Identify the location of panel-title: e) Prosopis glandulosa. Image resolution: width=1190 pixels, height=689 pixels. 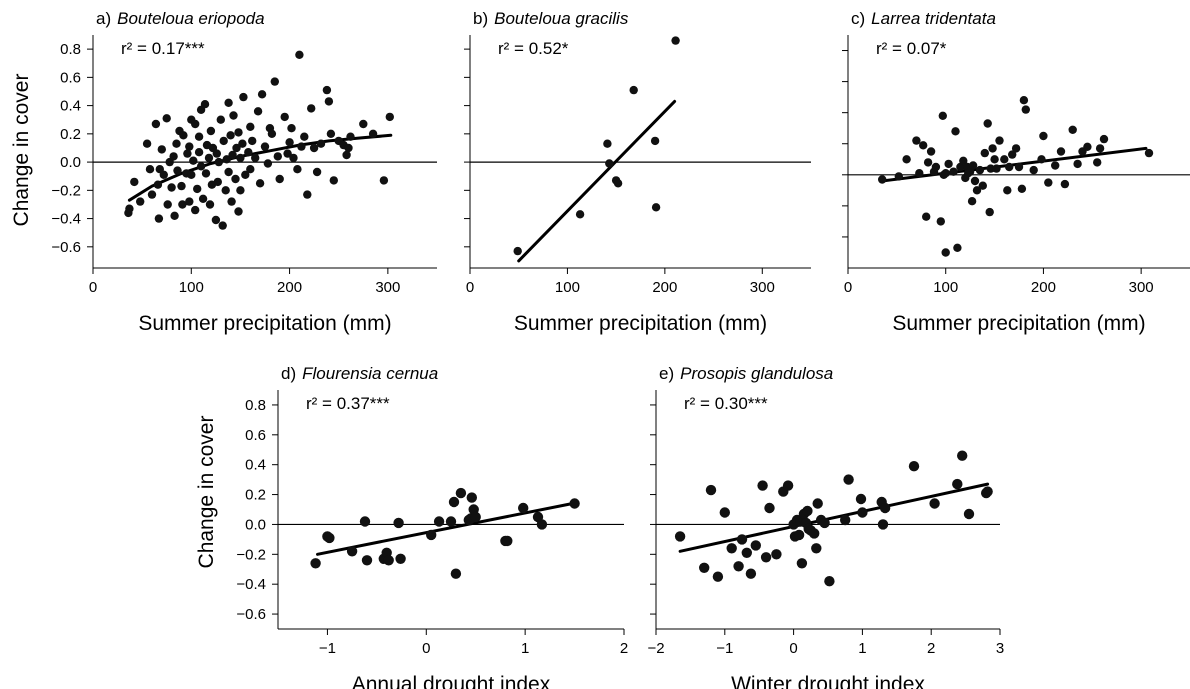
(746, 373).